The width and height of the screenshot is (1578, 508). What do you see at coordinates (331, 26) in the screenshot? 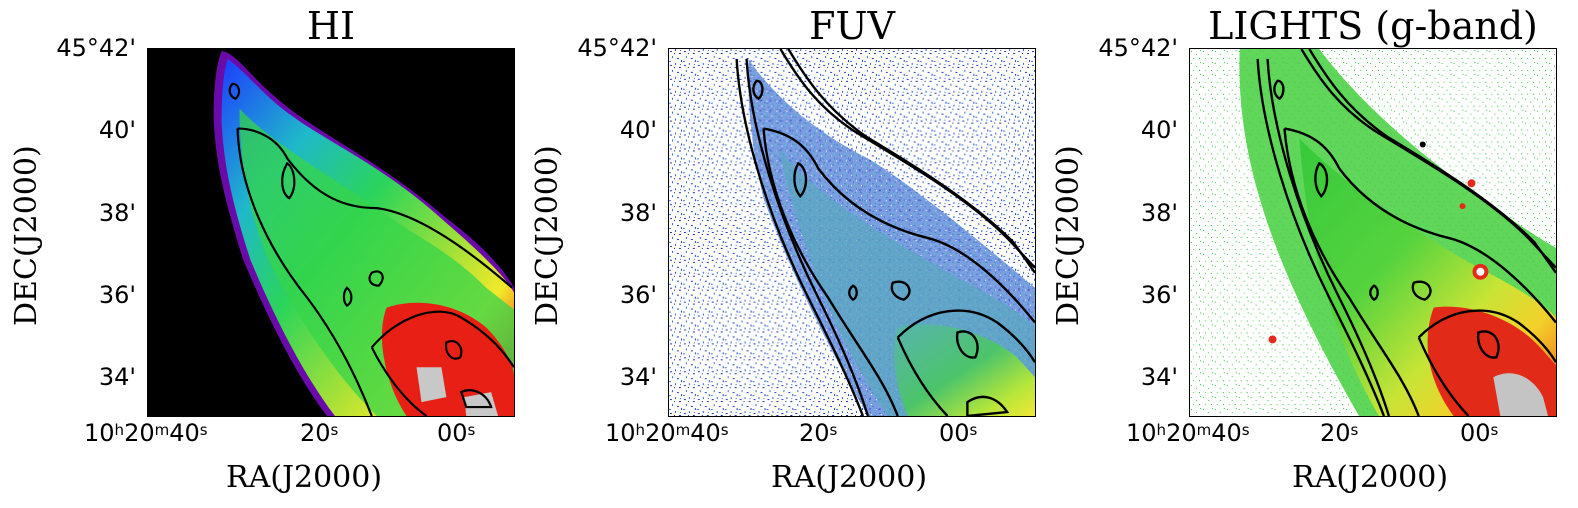
I see `panel-title: HI` at bounding box center [331, 26].